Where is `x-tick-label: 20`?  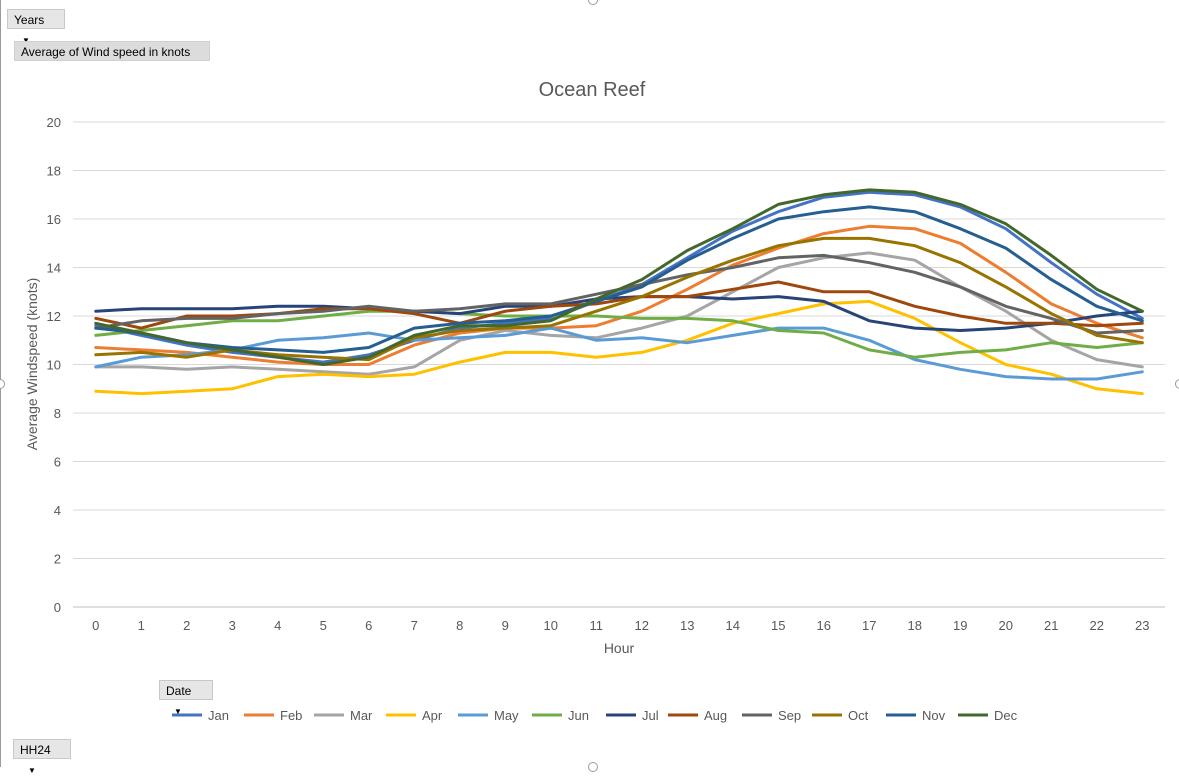 x-tick-label: 20 is located at coordinates (1006, 625).